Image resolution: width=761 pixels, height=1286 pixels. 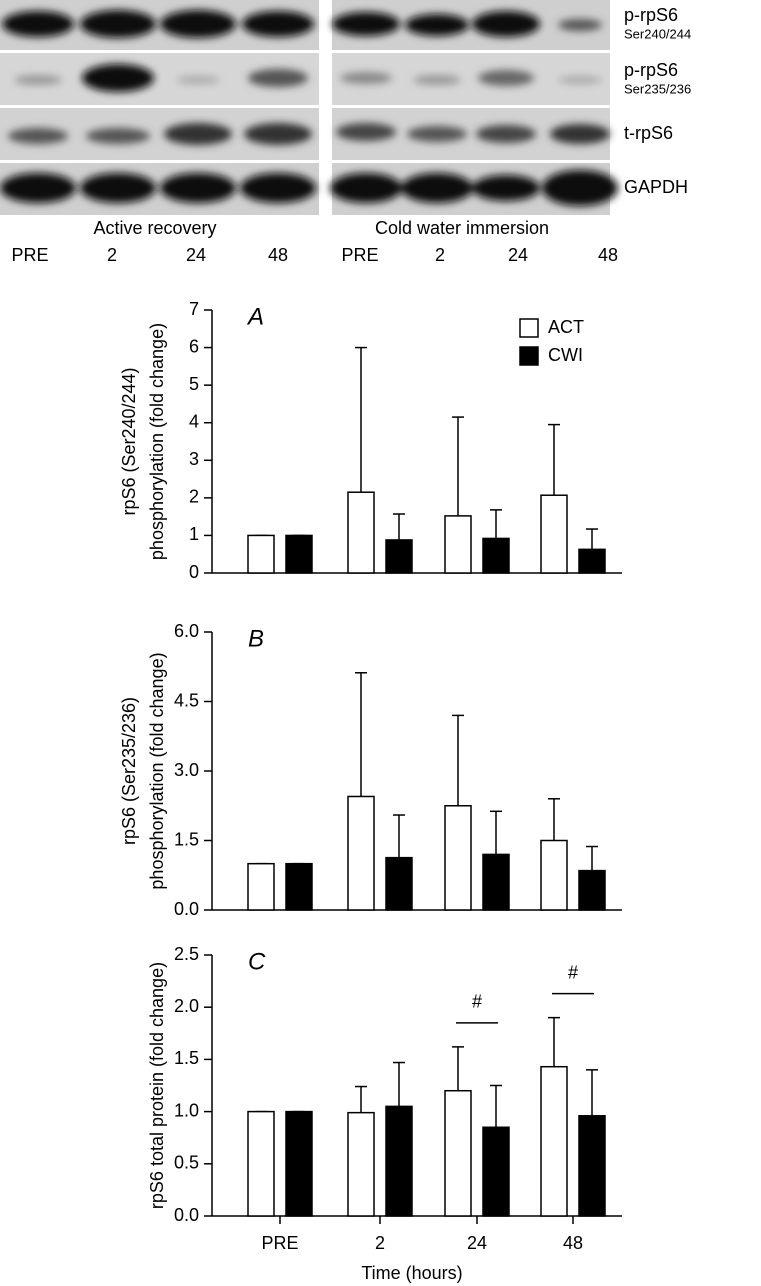 What do you see at coordinates (194, 346) in the screenshot?
I see `y-tick-label: 6` at bounding box center [194, 346].